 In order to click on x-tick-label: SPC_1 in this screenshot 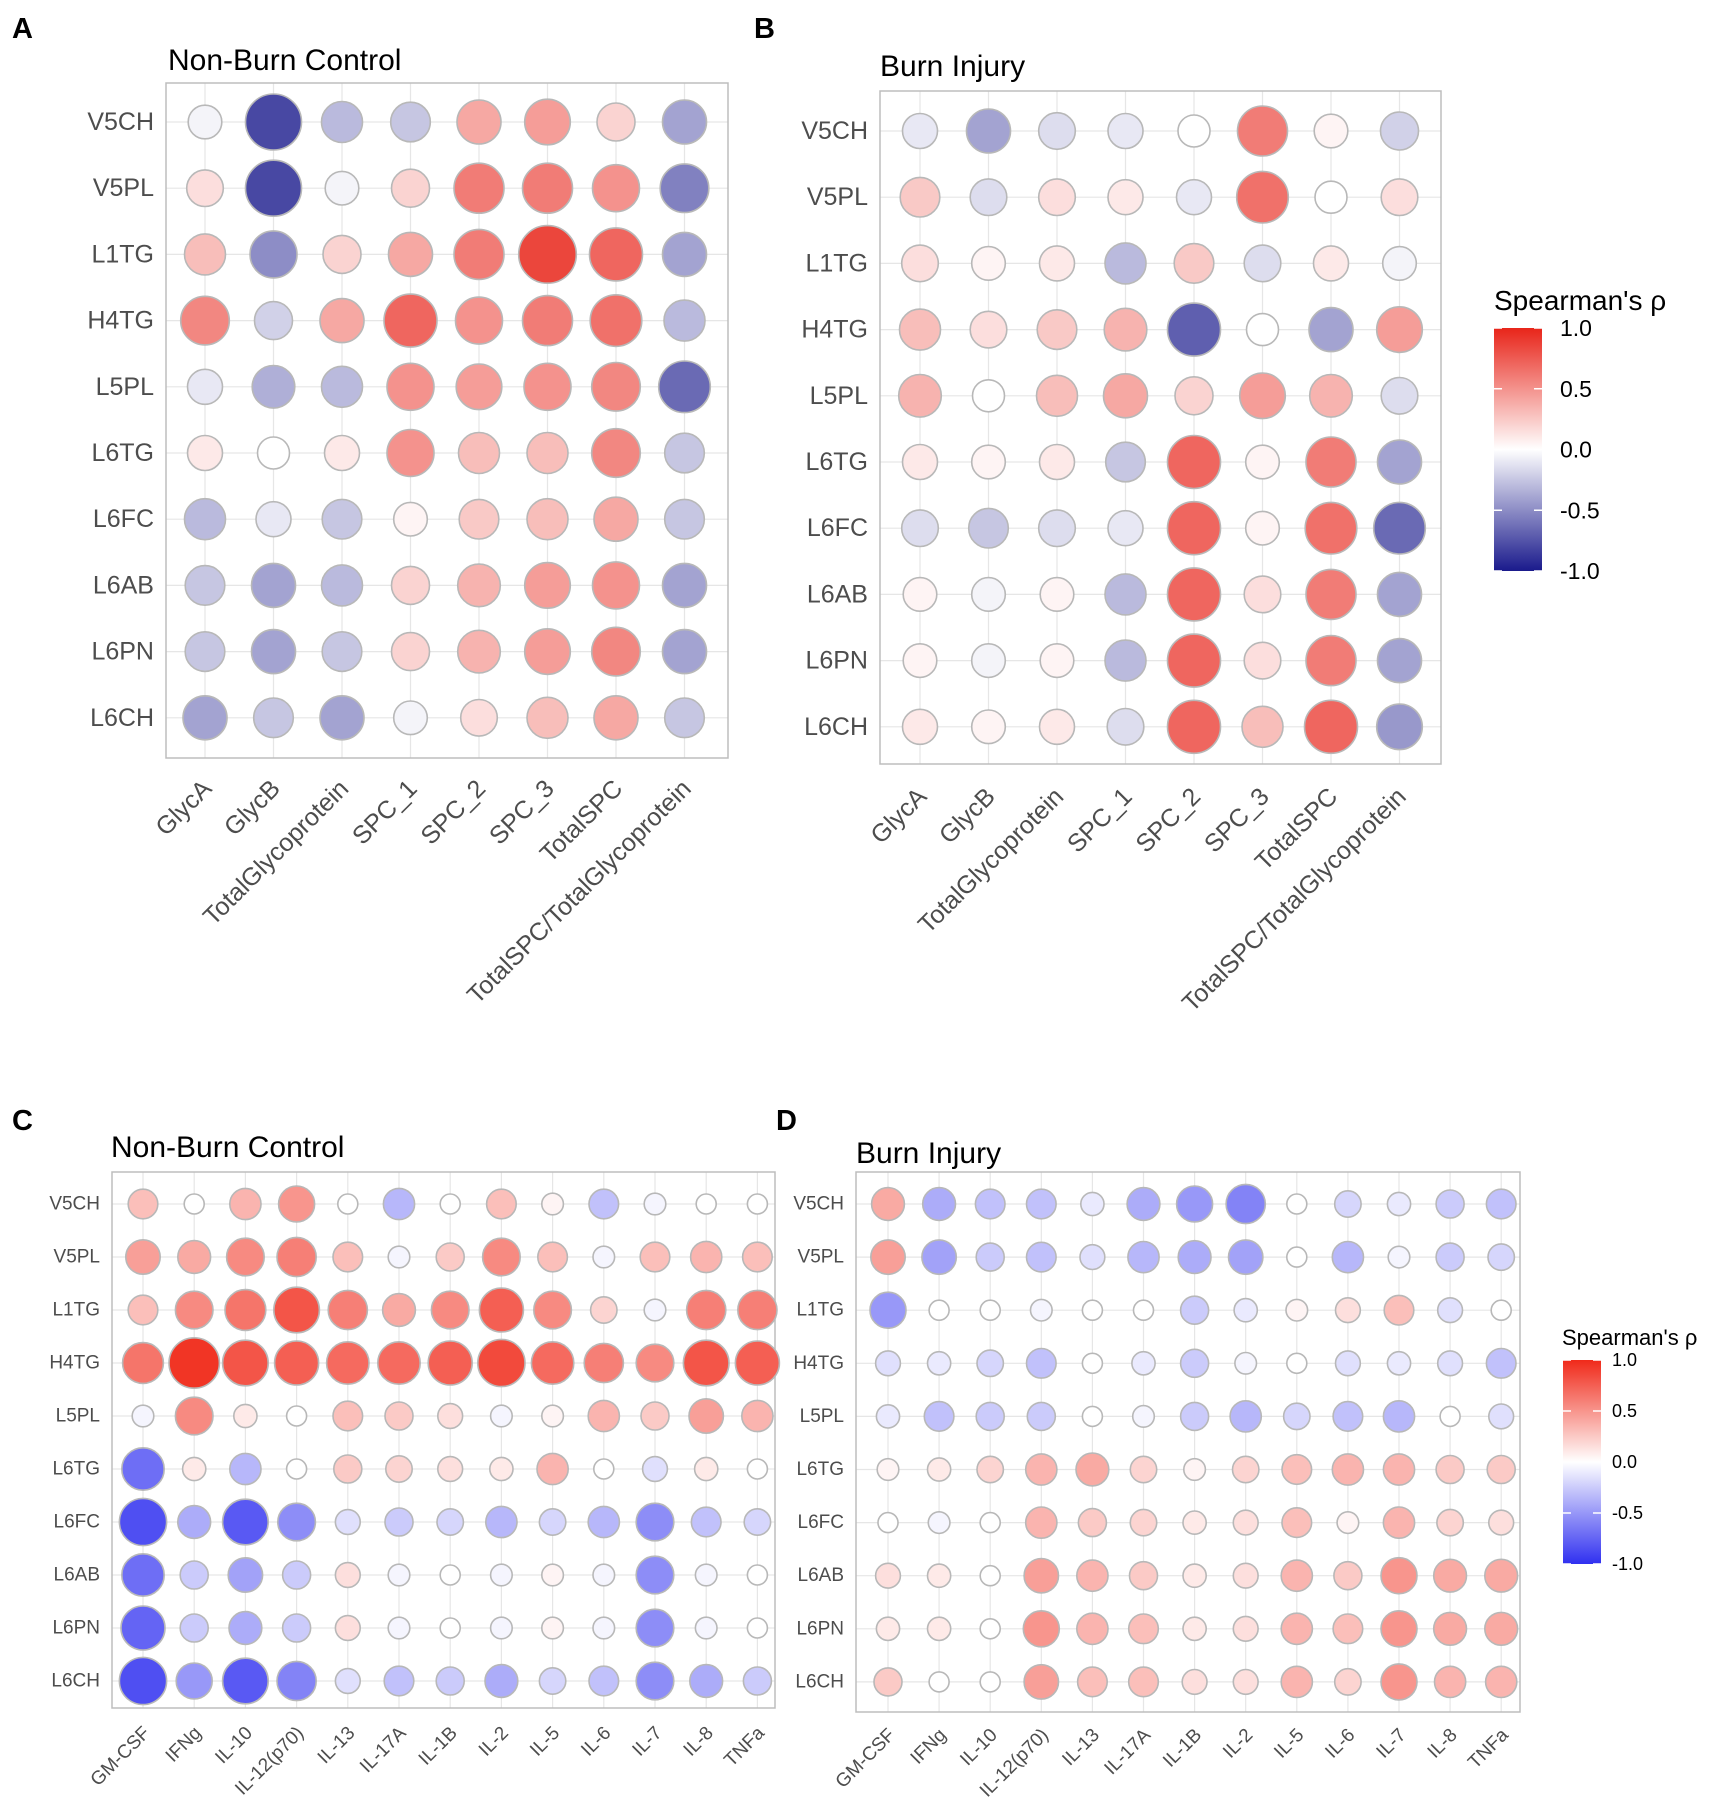, I will do `click(385, 812)`.